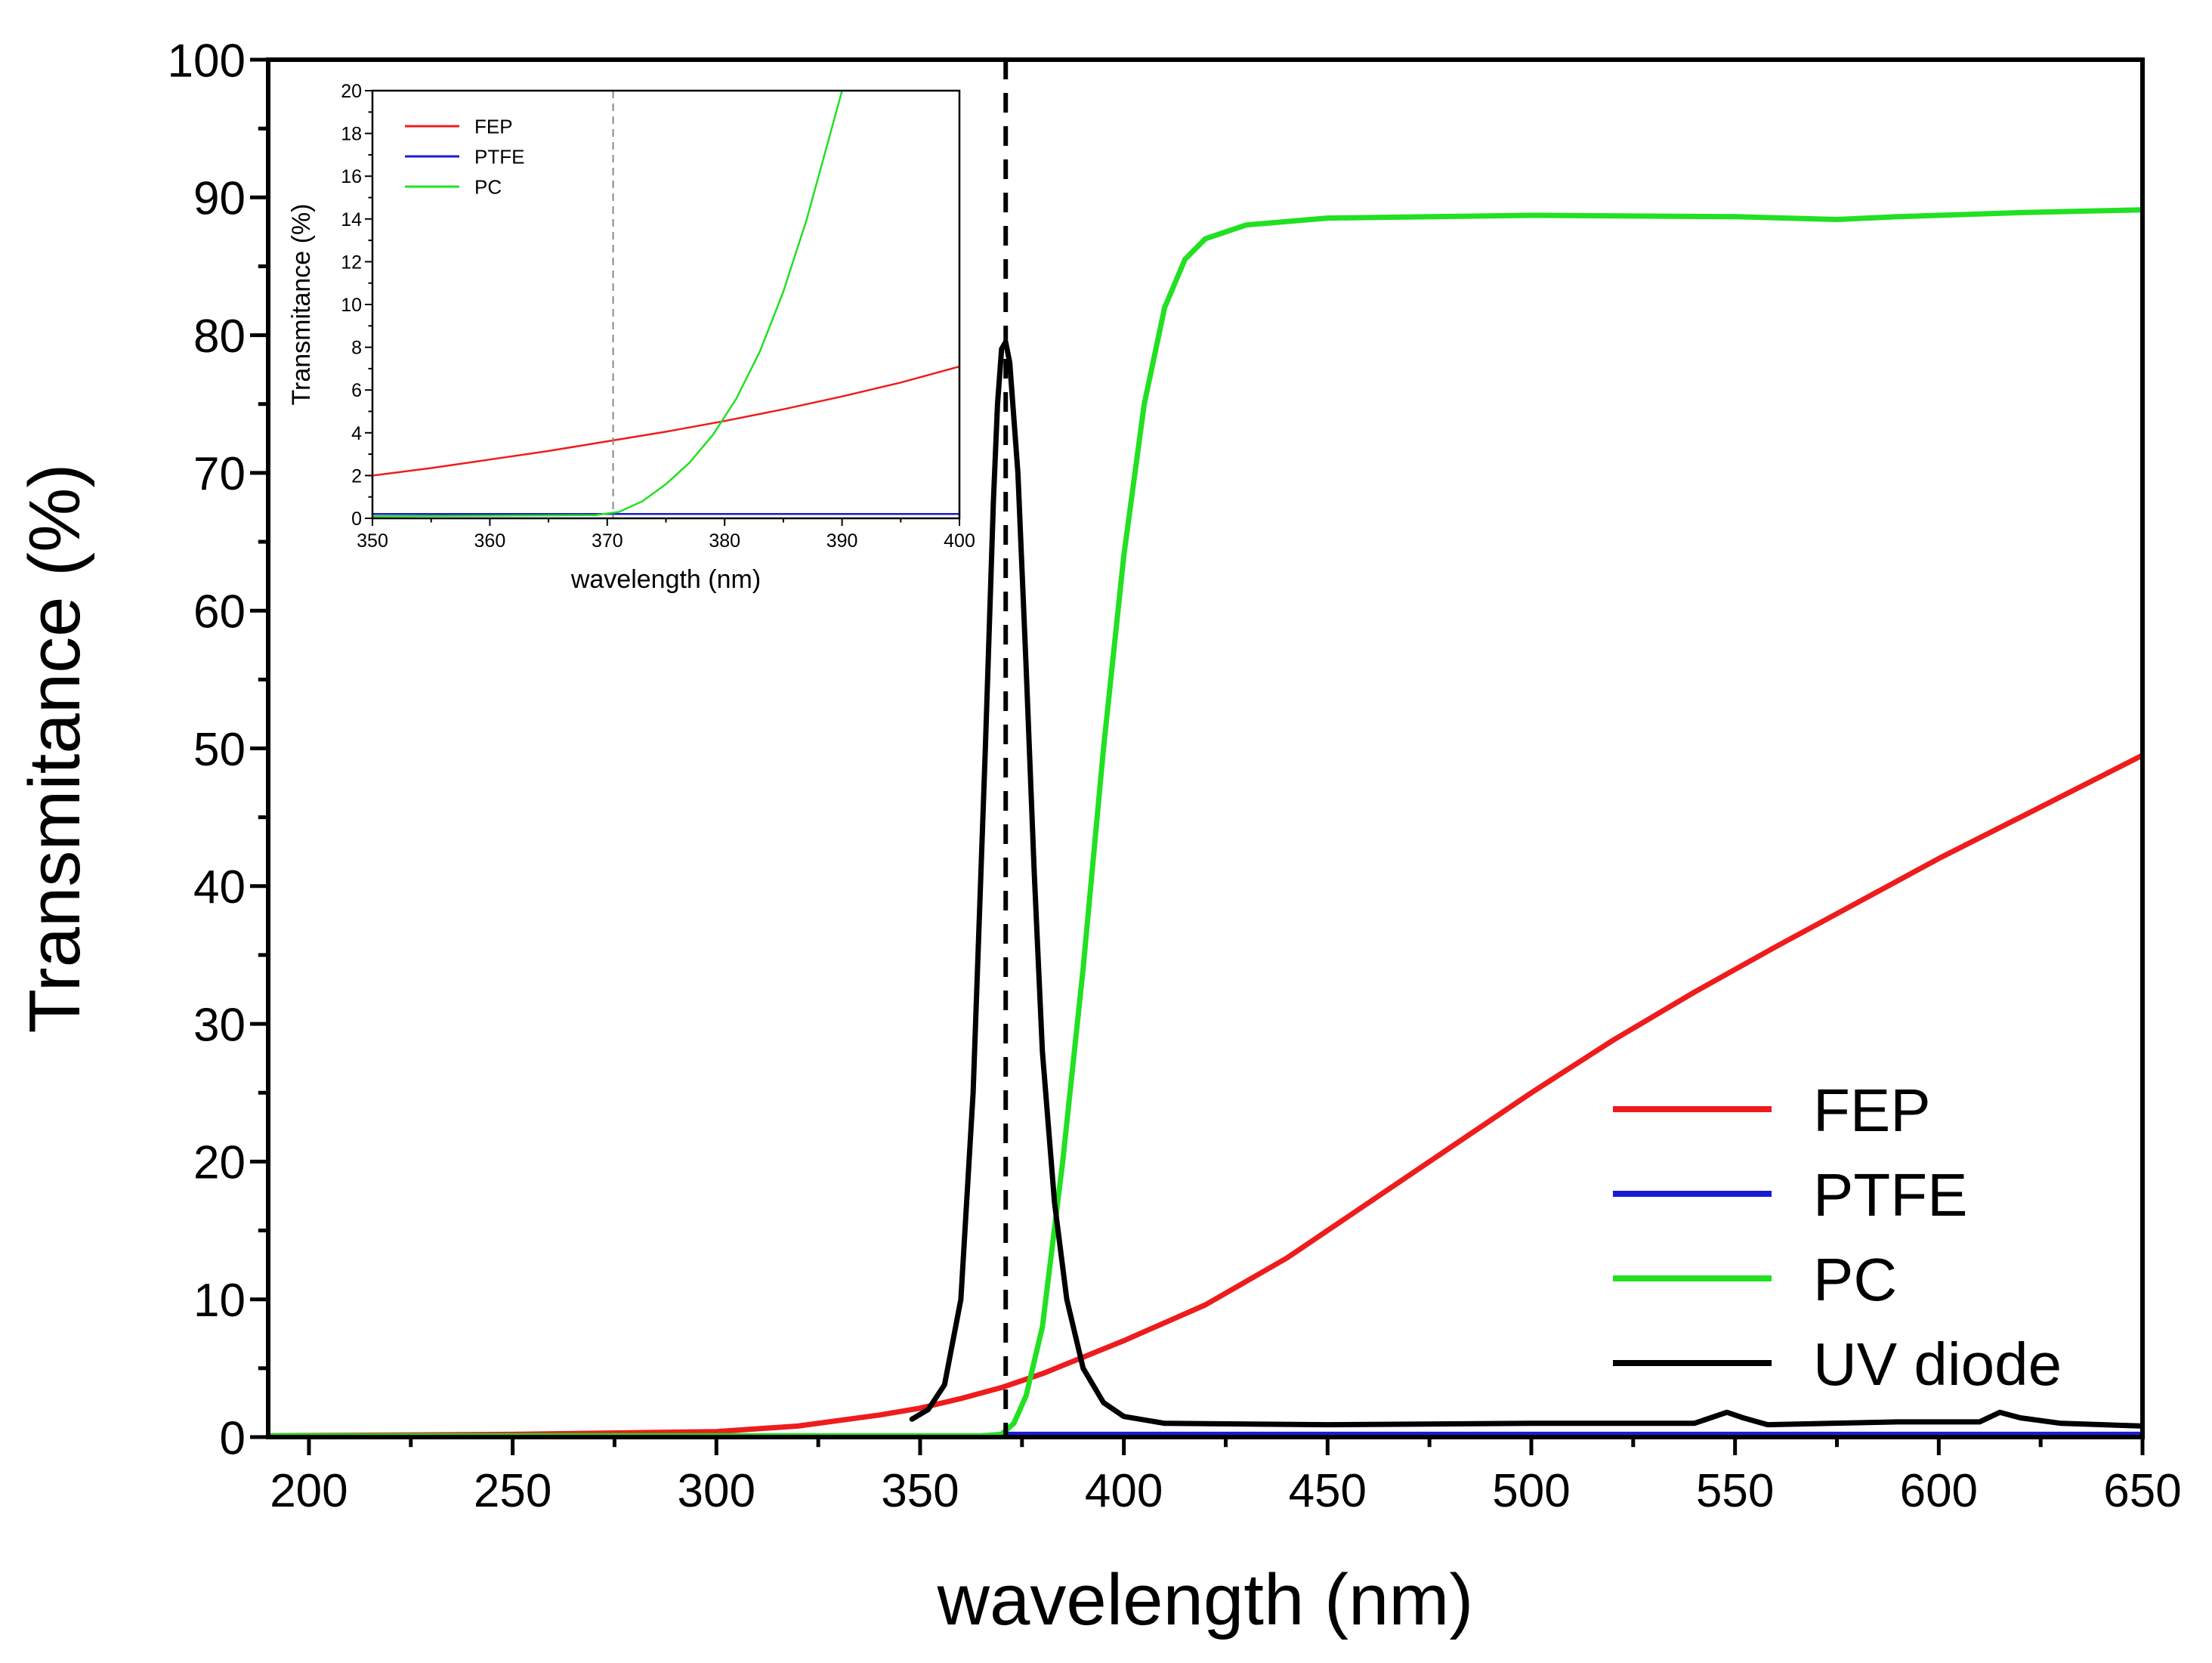 The height and width of the screenshot is (1663, 2212). Describe the element at coordinates (220, 887) in the screenshot. I see `main-y-tick-label: 40` at that location.